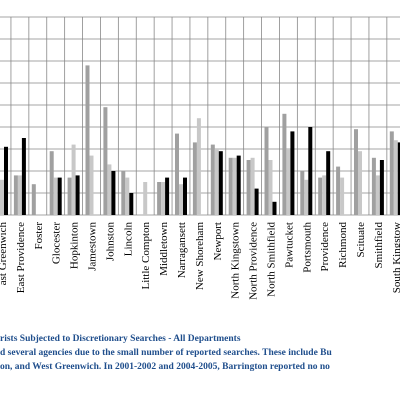 This screenshot has height=403, width=400. What do you see at coordinates (146, 256) in the screenshot?
I see `x-tick-label: Little Compton` at bounding box center [146, 256].